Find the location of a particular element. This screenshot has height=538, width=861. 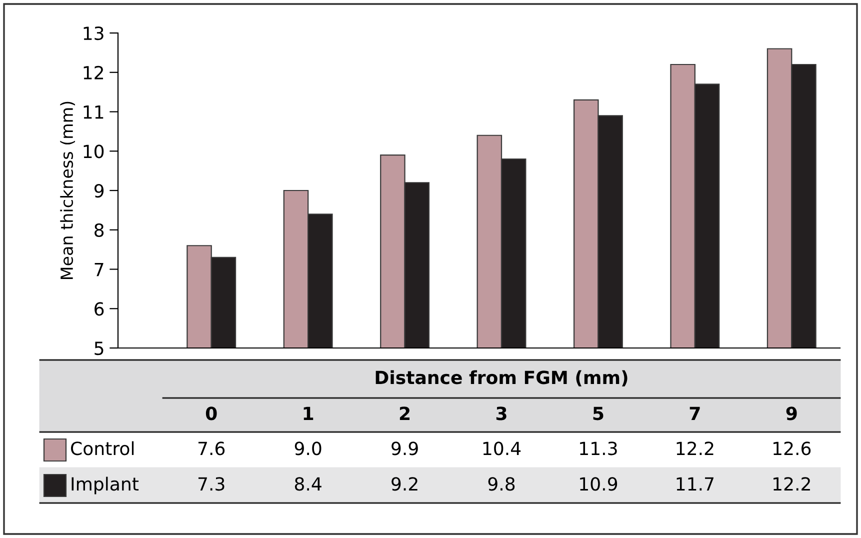

data-label: 11.3 is located at coordinates (598, 449).